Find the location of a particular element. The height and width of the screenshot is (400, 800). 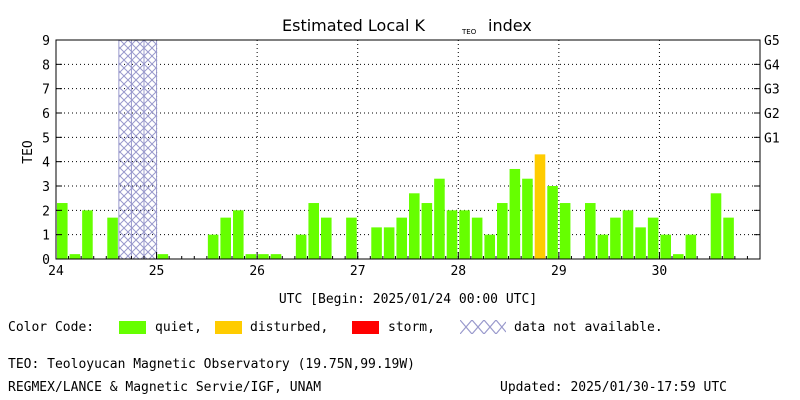

g-scale-label: G3 is located at coordinates (772, 90).